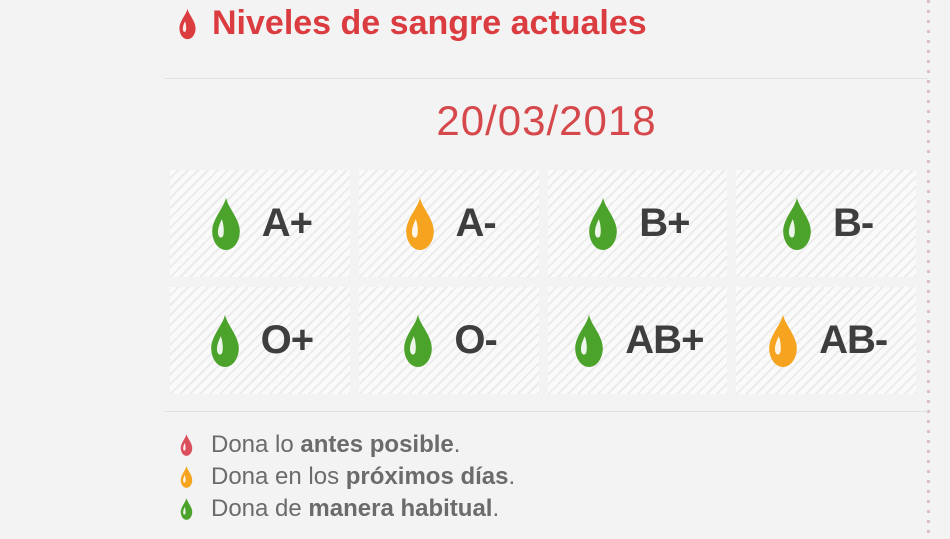 The image size is (950, 539). I want to click on blood-type-label: B-, so click(853, 223).